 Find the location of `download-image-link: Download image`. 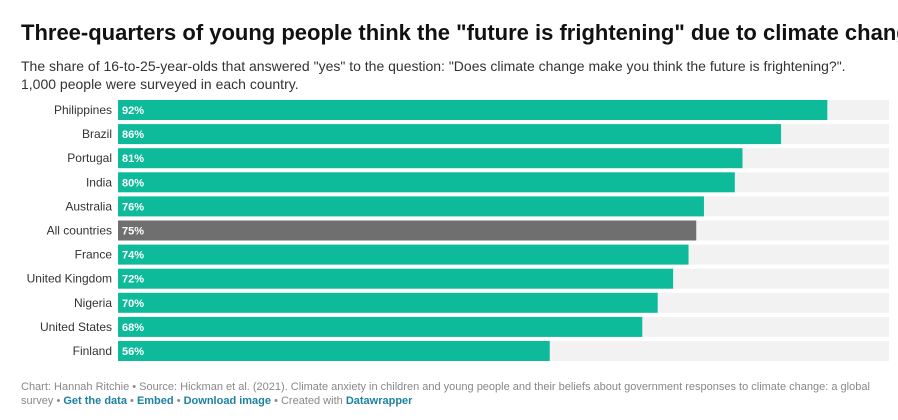

download-image-link: Download image is located at coordinates (227, 401).